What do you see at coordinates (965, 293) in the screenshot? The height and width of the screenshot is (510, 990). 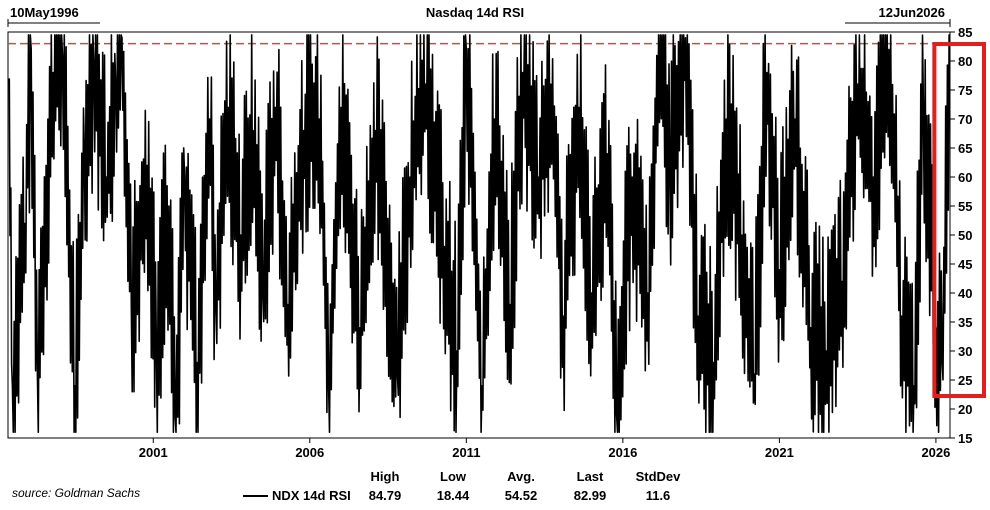 I see `y-tick-label-40: 40` at bounding box center [965, 293].